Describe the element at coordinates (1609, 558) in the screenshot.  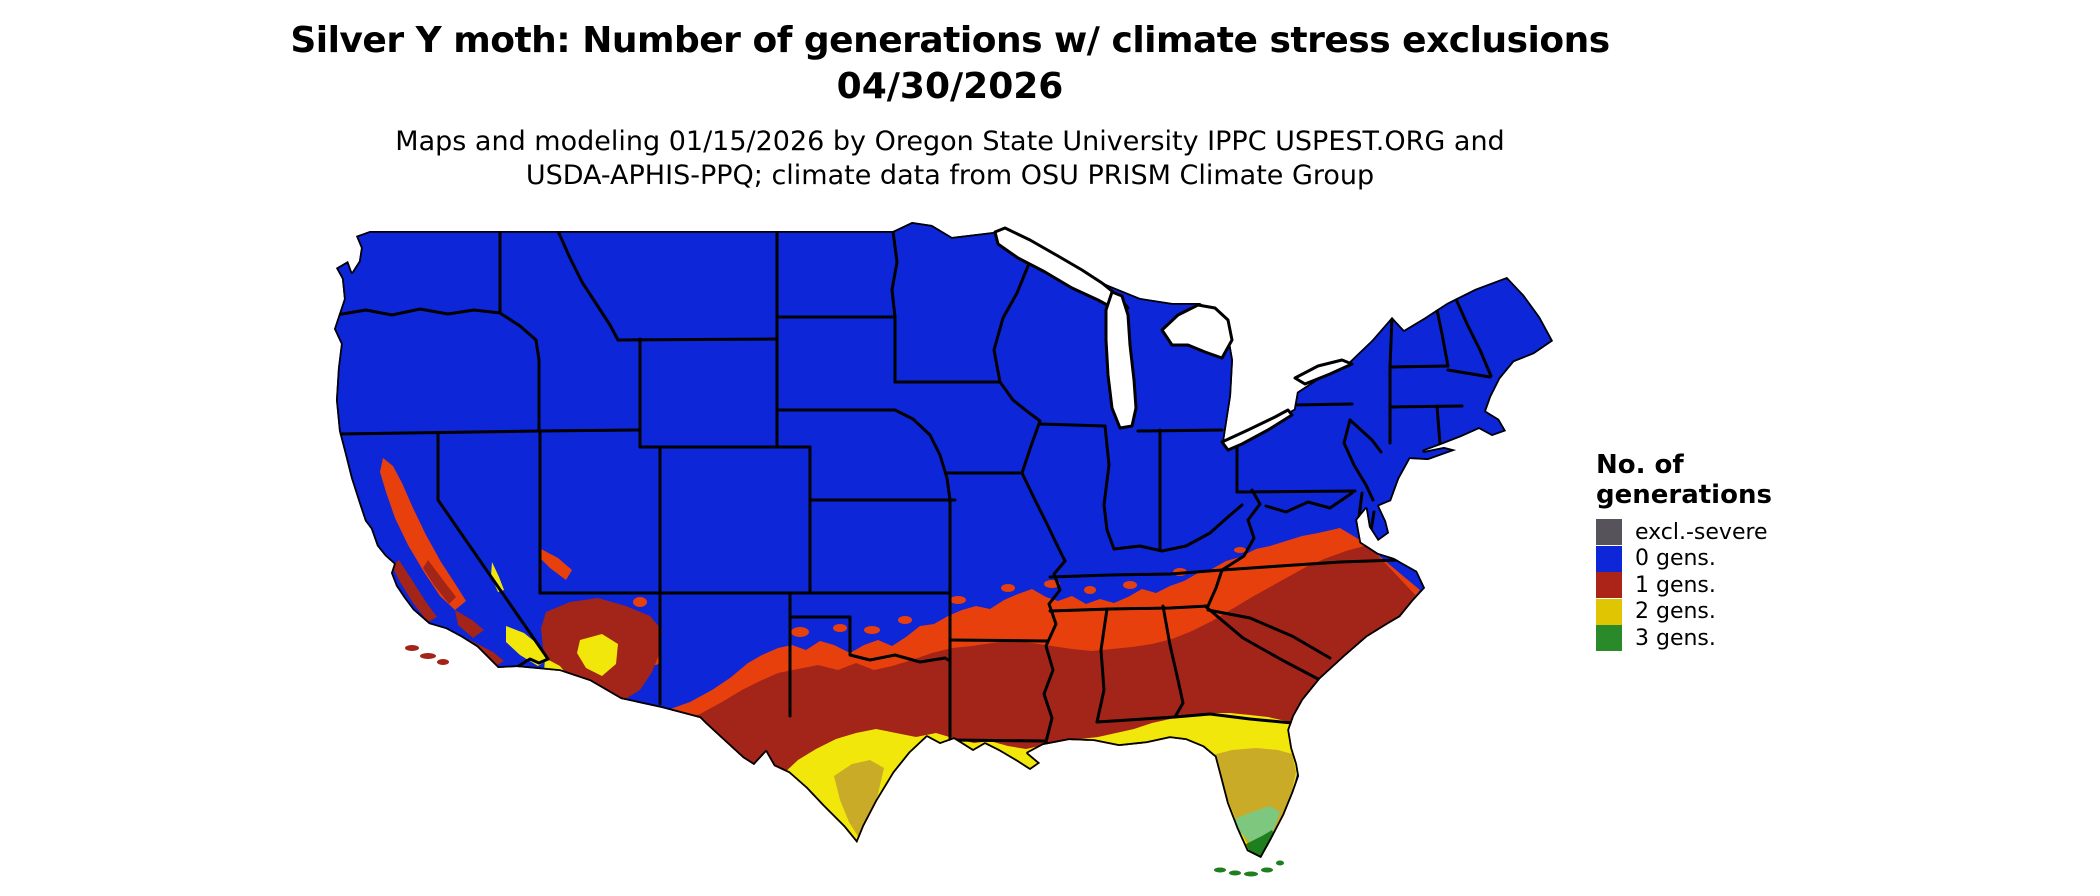
I see `legend-swatch-0-gens` at that location.